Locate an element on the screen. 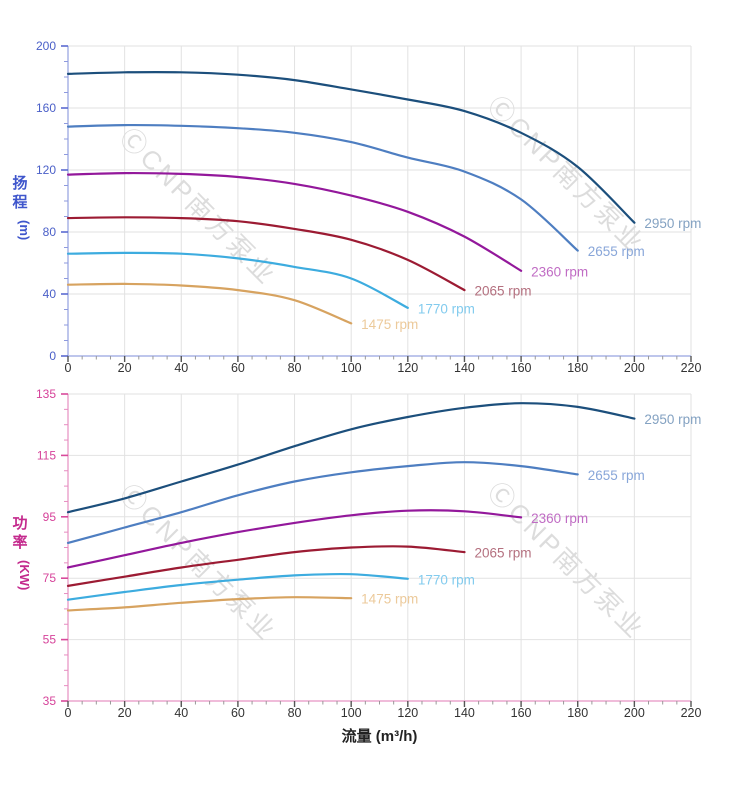 This screenshot has height=797, width=752. y-axis-title-char: 扬 is located at coordinates (19, 183).